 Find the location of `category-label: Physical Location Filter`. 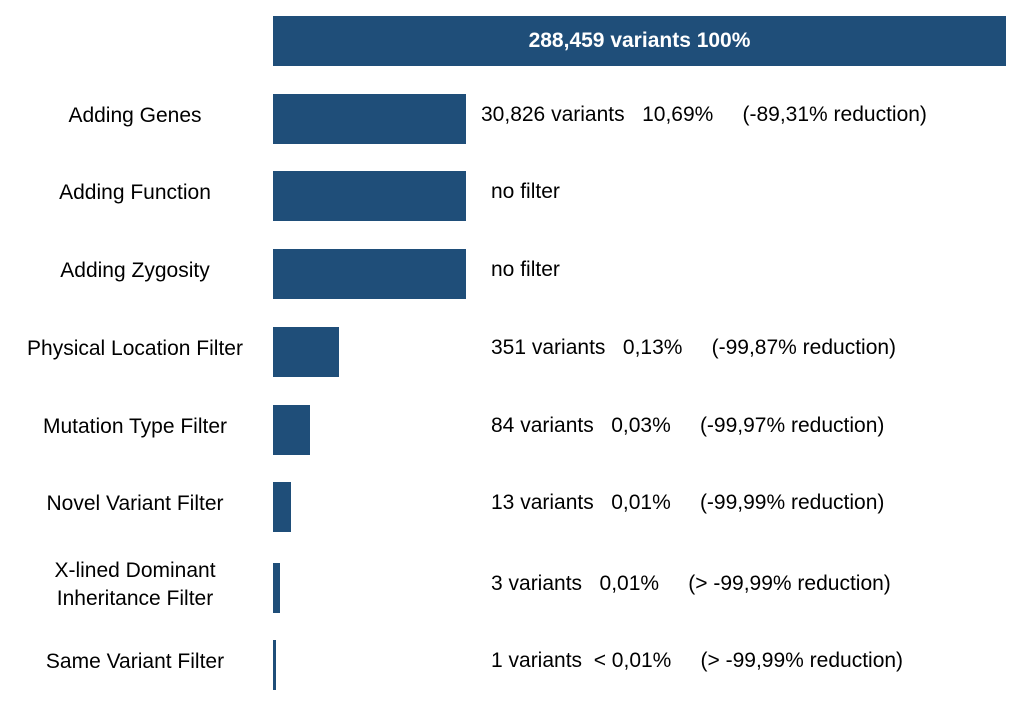

category-label: Physical Location Filter is located at coordinates (135, 348).